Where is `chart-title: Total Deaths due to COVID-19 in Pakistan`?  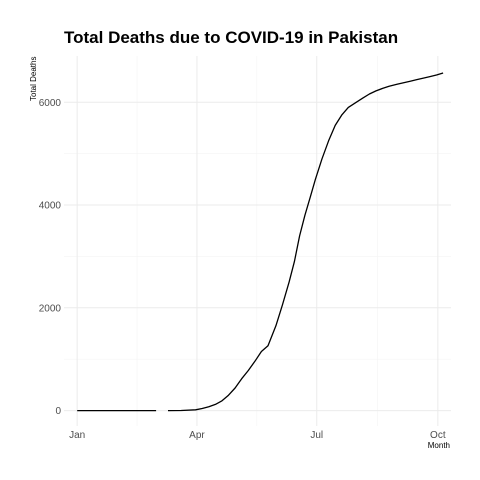
chart-title: Total Deaths due to COVID-19 in Pakistan is located at coordinates (231, 37).